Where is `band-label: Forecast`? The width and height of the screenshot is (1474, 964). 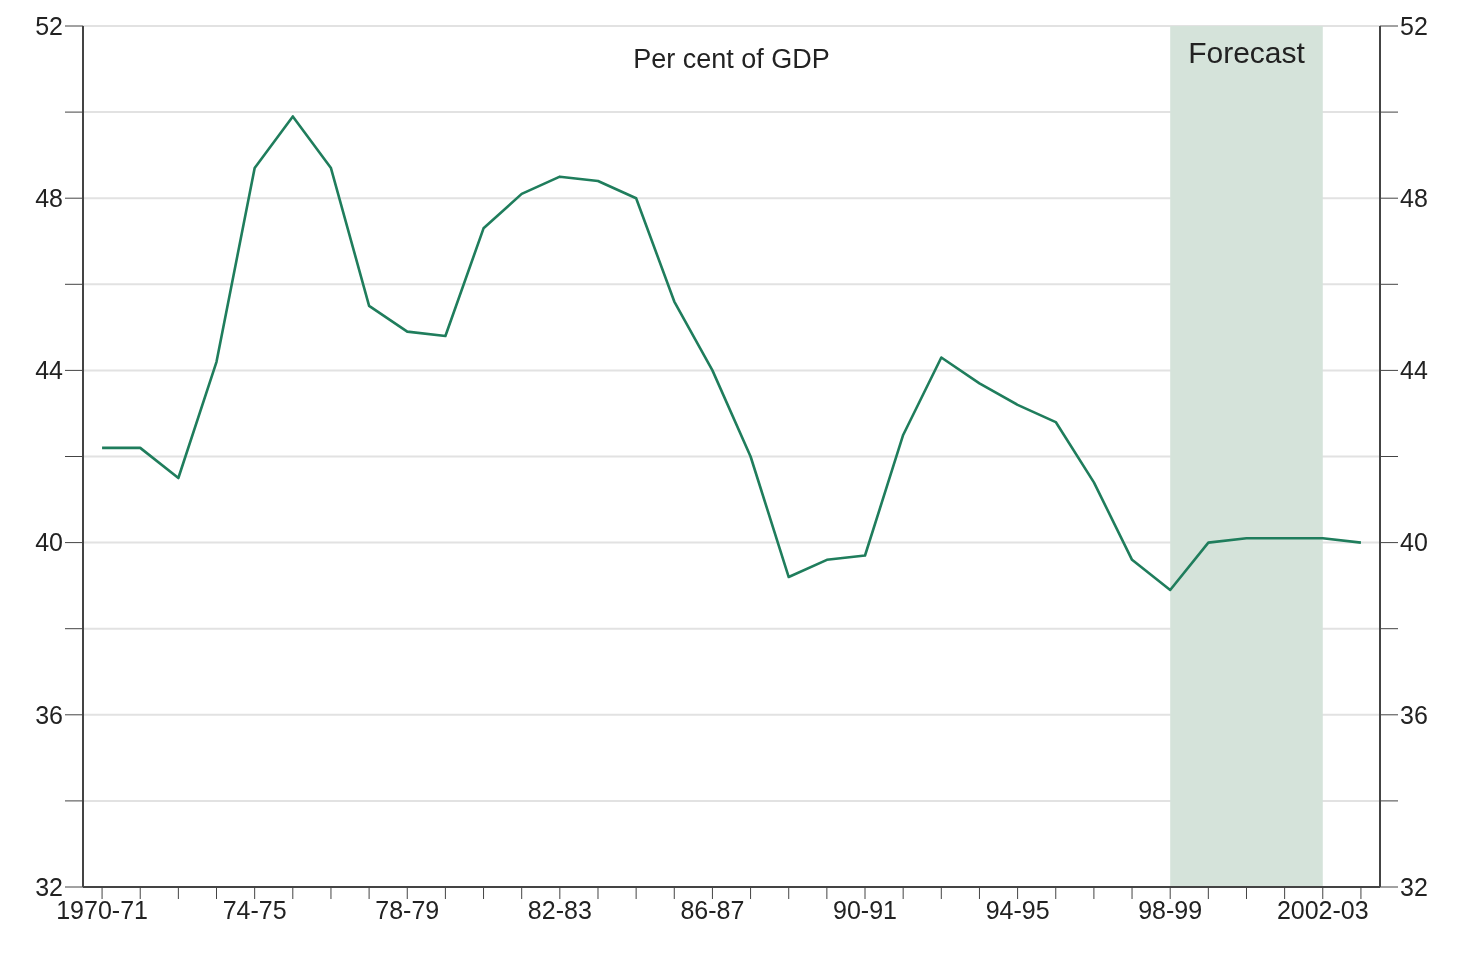
band-label: Forecast is located at coordinates (1247, 53).